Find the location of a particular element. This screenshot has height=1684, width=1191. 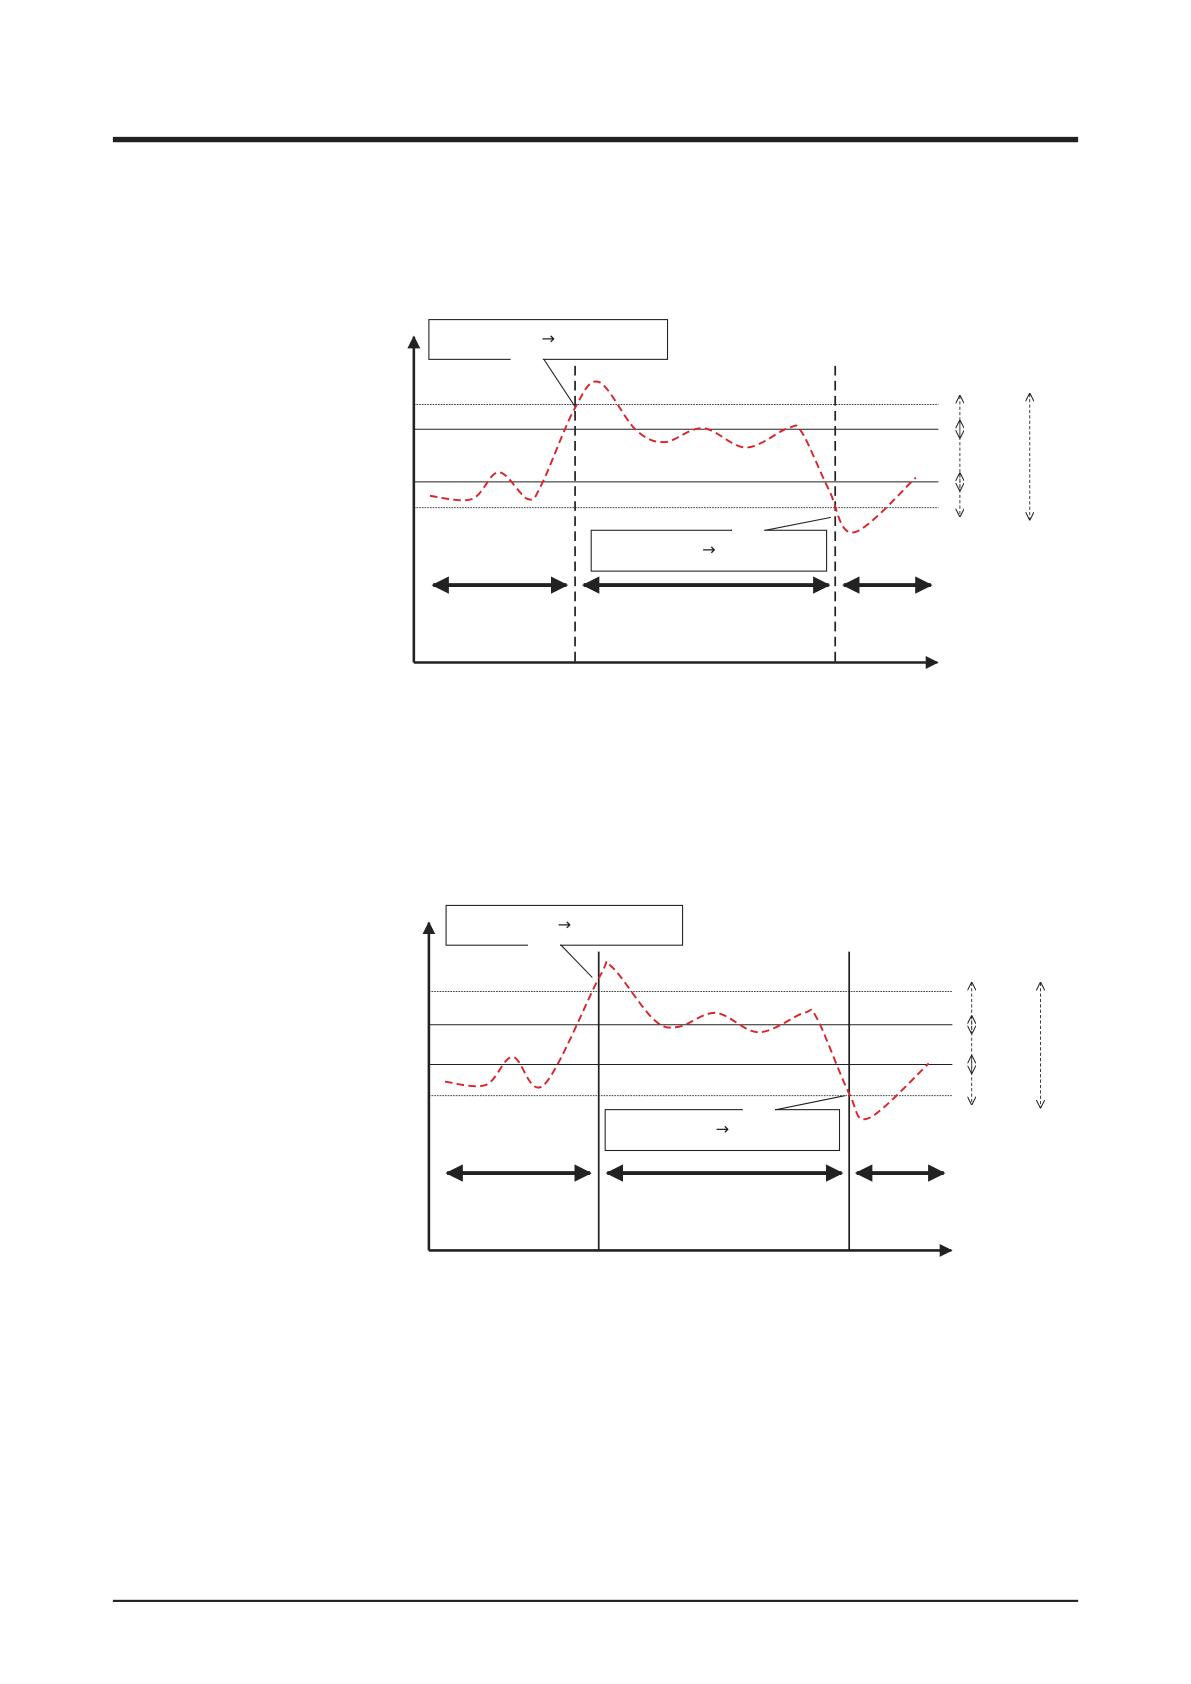

threshold-diagram-dashed-boundaries: →→ is located at coordinates (718, 494).